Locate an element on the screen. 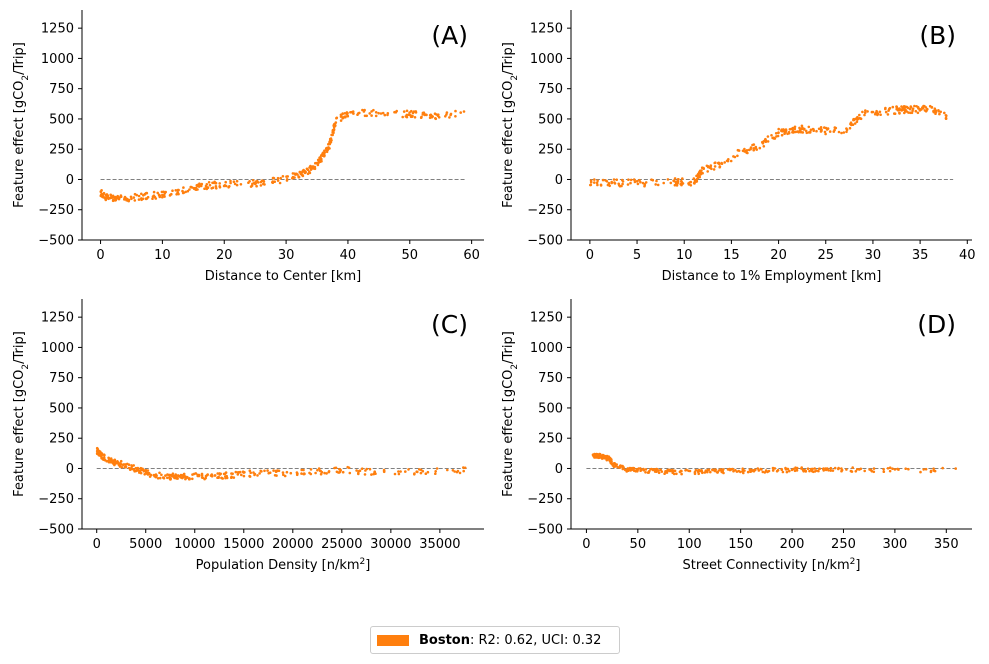  x-tick-label: 30 is located at coordinates (286, 255).